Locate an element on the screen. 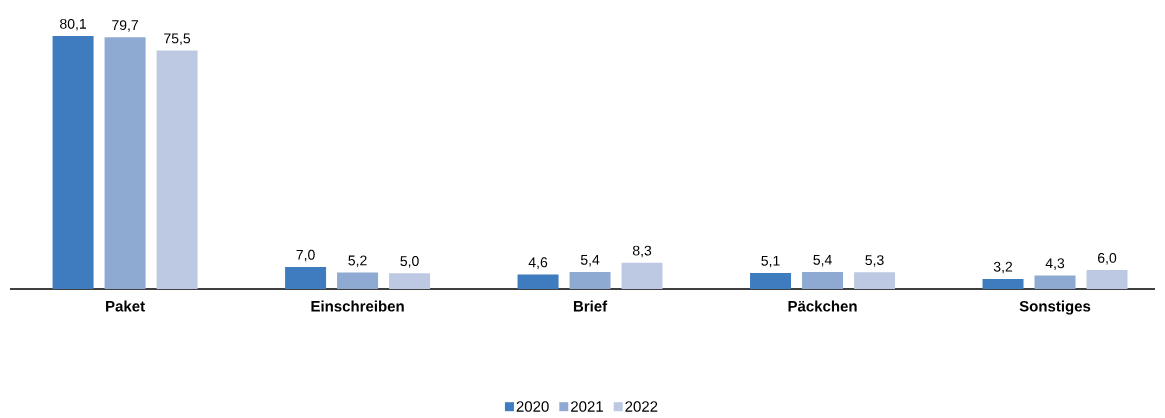  data-label: 5,3 is located at coordinates (874, 261).